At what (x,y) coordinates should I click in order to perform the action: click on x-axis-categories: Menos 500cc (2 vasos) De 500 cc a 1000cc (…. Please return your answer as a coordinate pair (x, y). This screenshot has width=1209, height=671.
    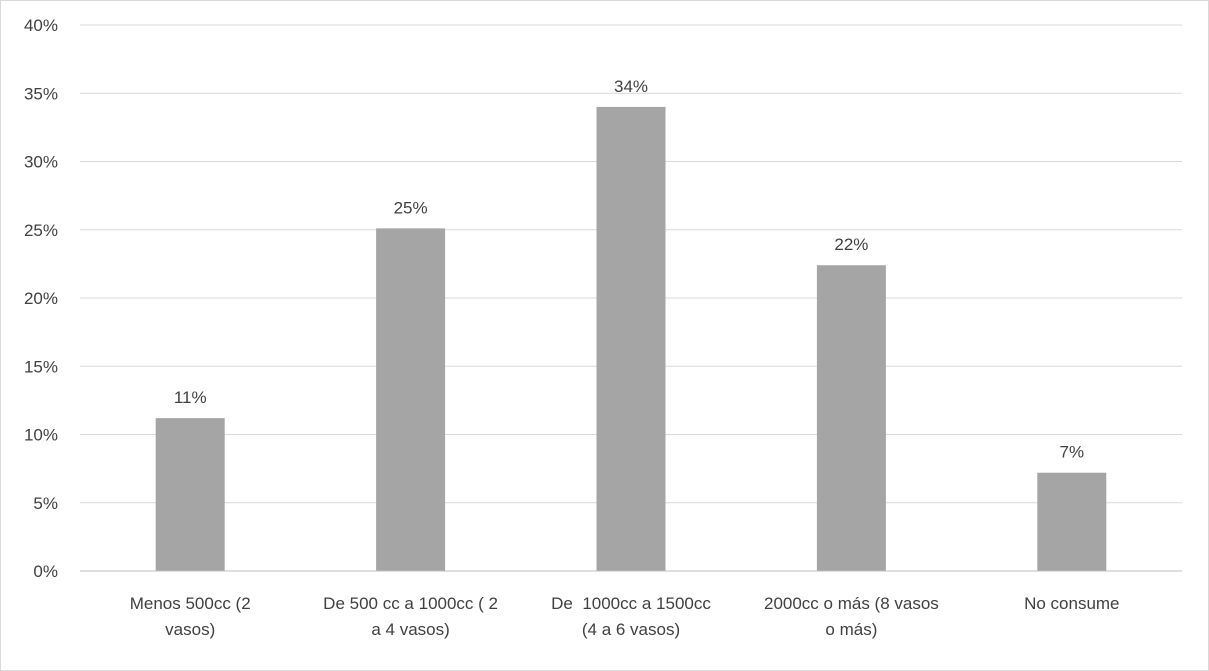
    Looking at the image, I should click on (625, 616).